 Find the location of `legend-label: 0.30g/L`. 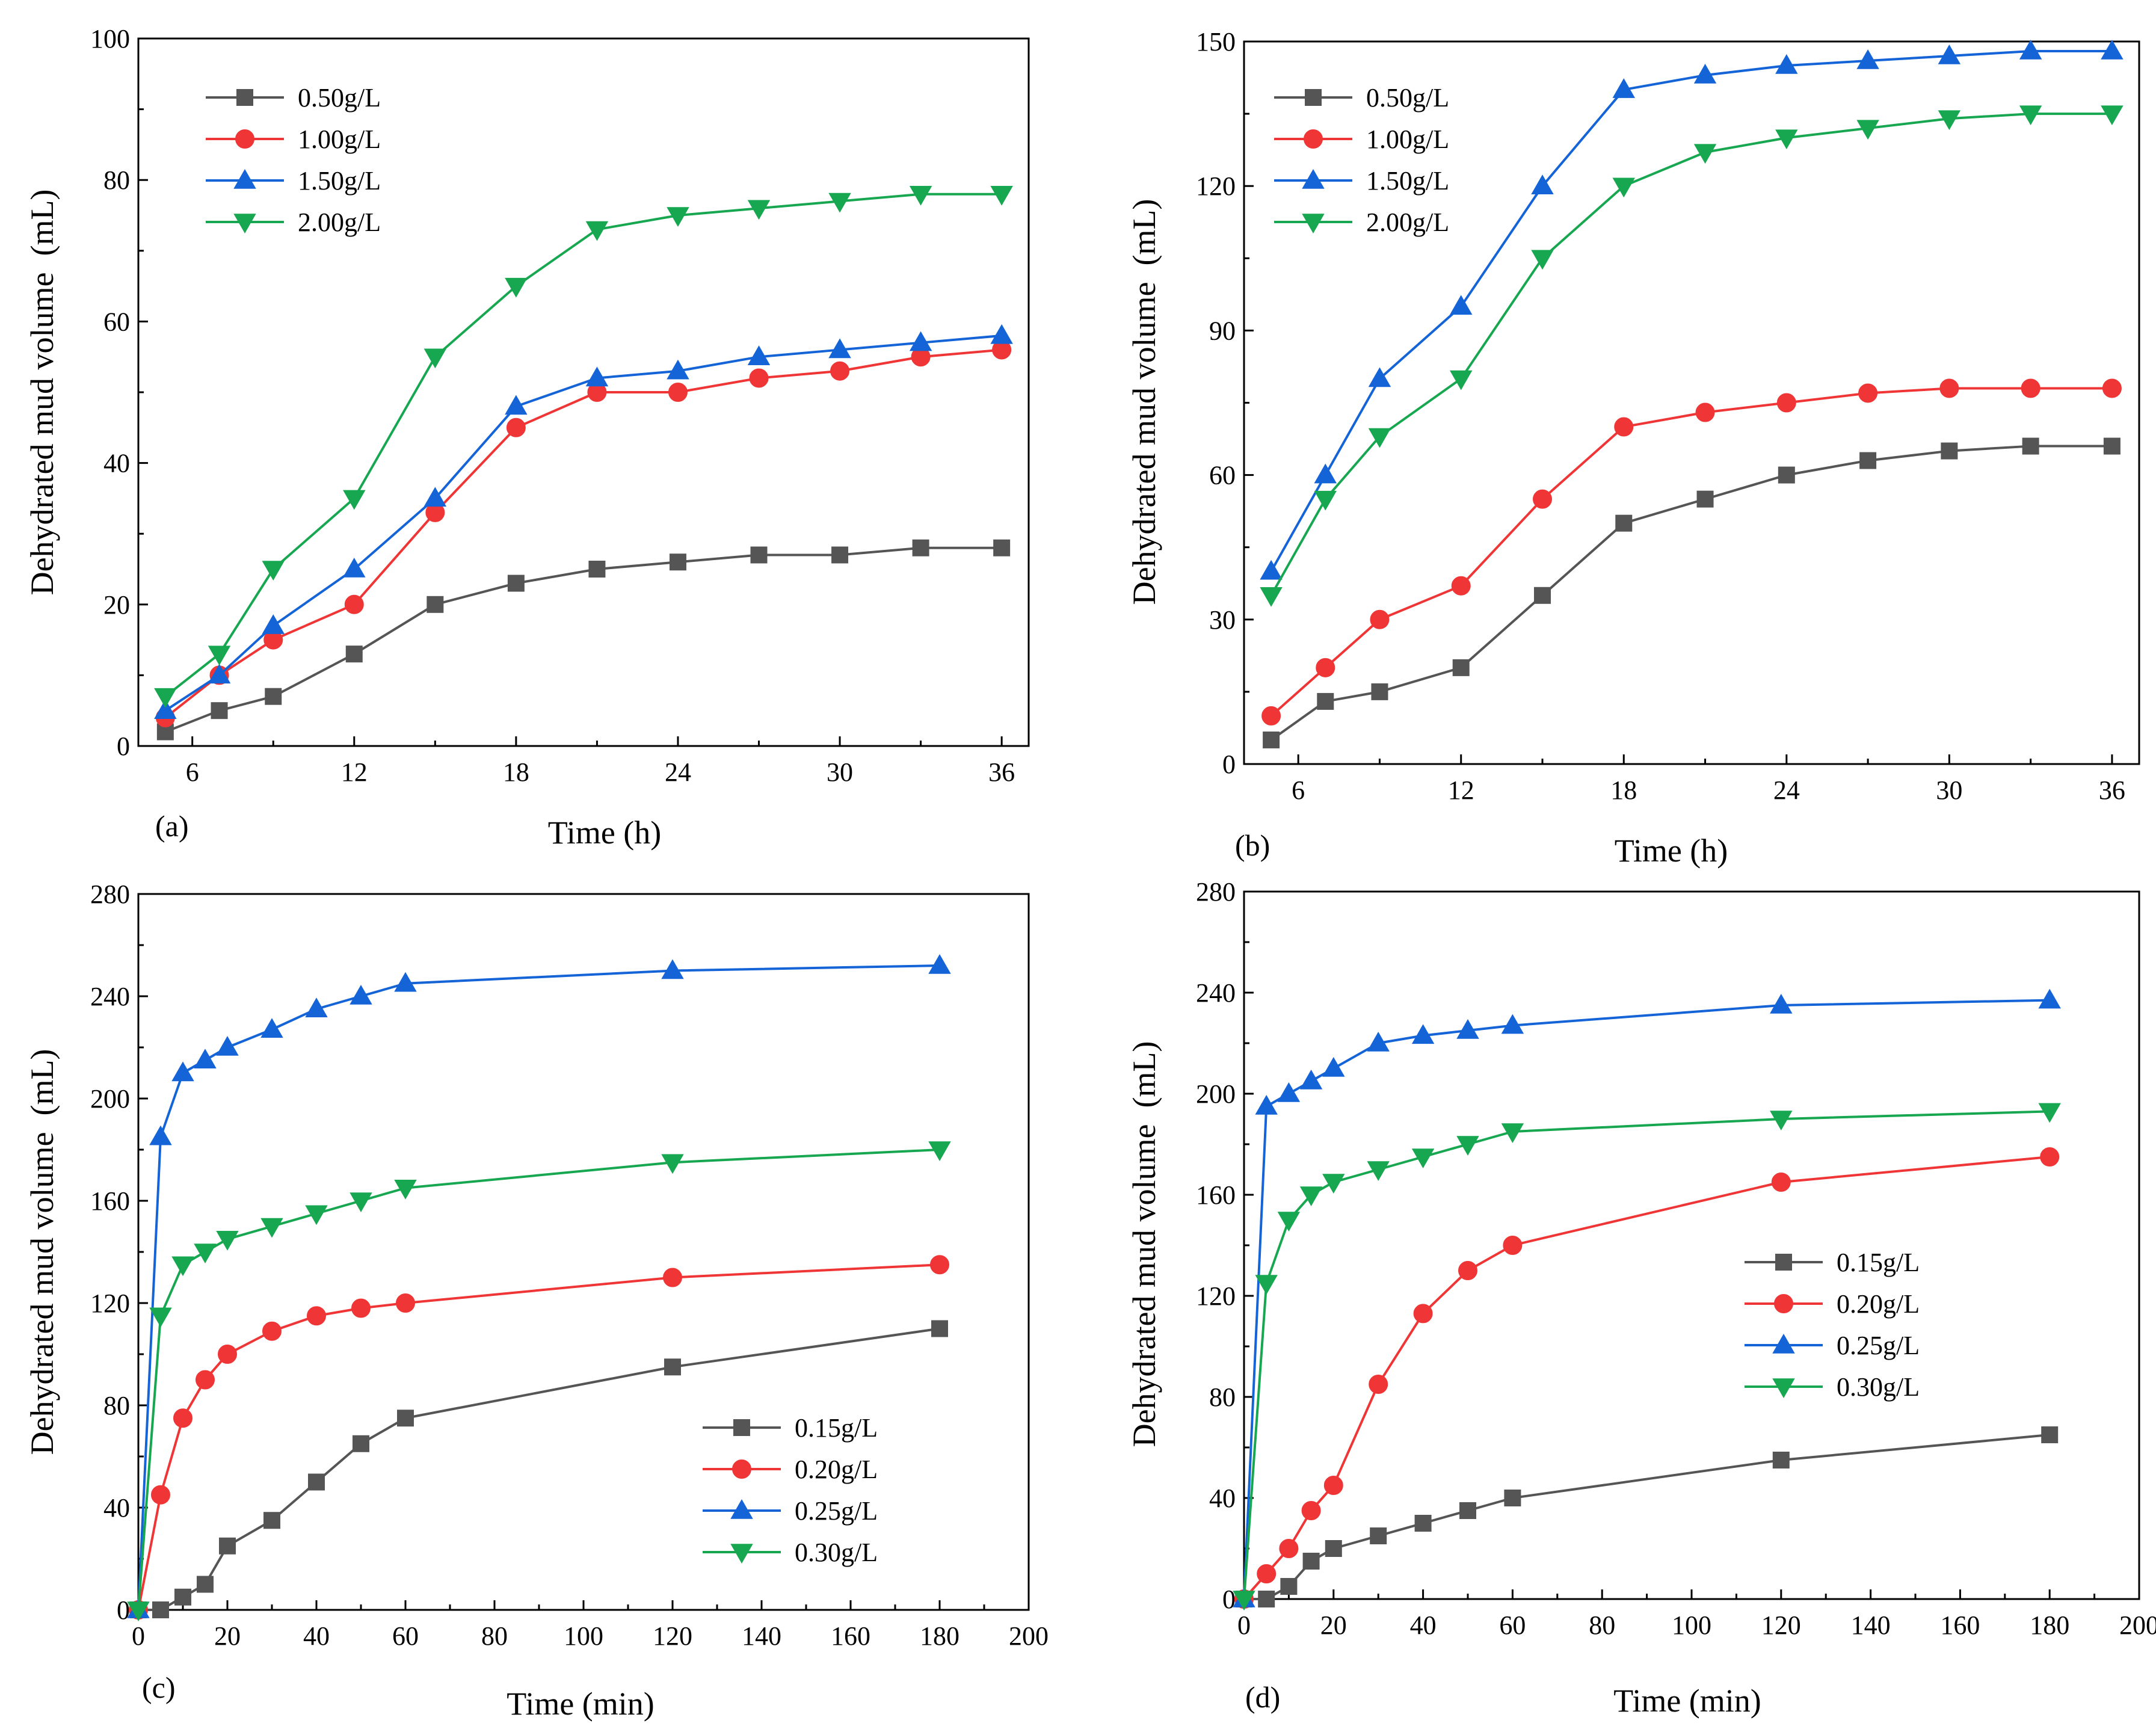

legend-label: 0.30g/L is located at coordinates (837, 1552).